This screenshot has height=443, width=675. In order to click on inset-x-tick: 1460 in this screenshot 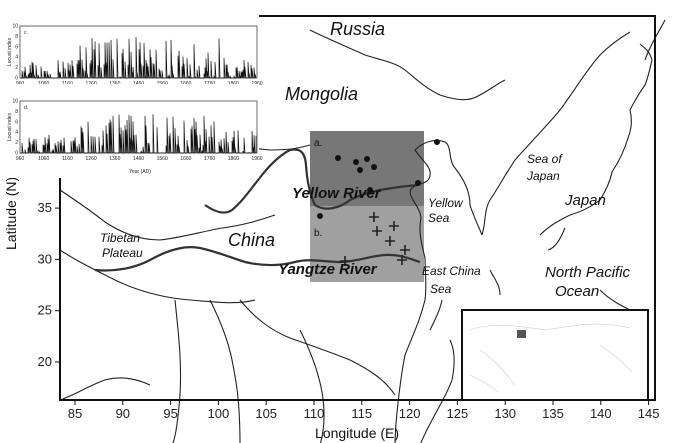, I will do `click(138, 159)`.